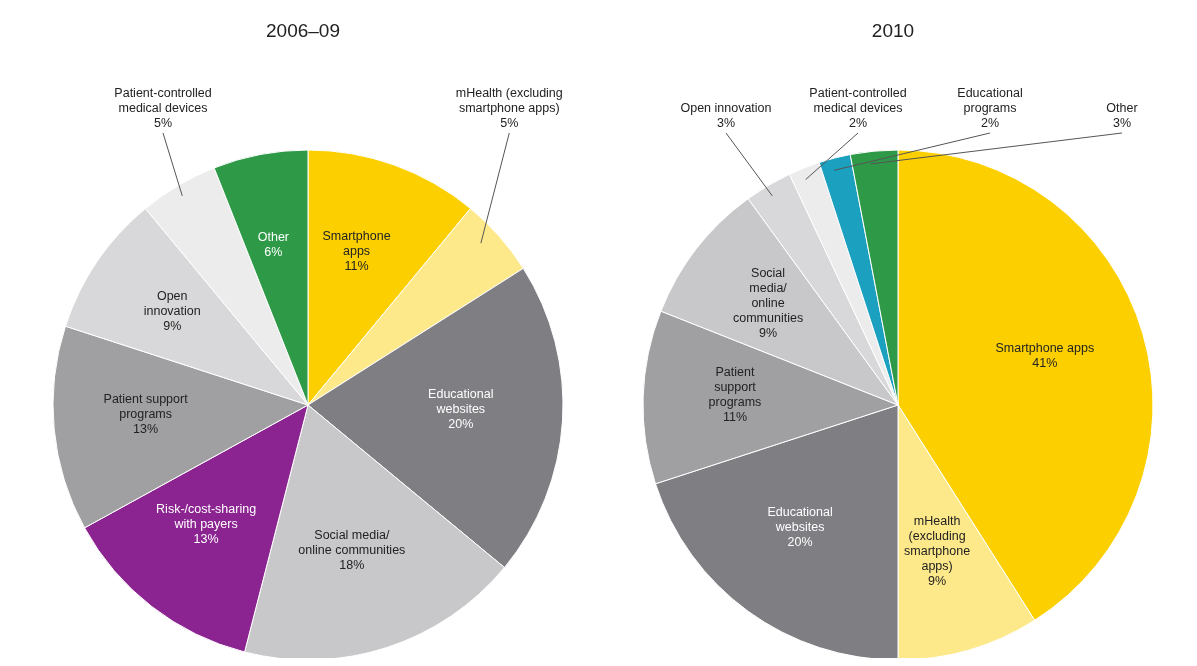 This screenshot has width=1197, height=666. What do you see at coordinates (206, 517) in the screenshot?
I see `slice-label: Risk-/cost-sharing with payers` at bounding box center [206, 517].